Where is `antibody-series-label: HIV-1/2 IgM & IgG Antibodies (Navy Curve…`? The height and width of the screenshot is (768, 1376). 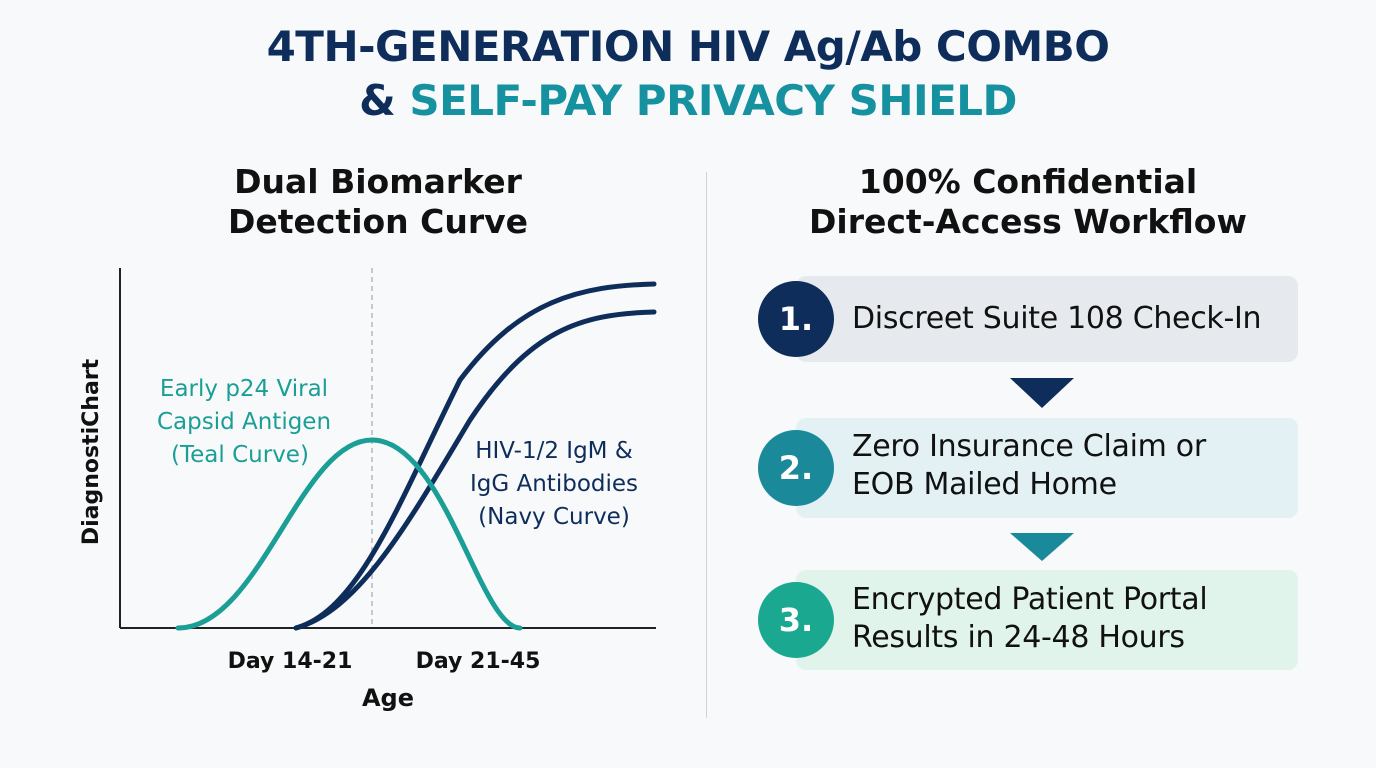 antibody-series-label: HIV-1/2 IgM & IgG Antibodies (Navy Curve… is located at coordinates (554, 484).